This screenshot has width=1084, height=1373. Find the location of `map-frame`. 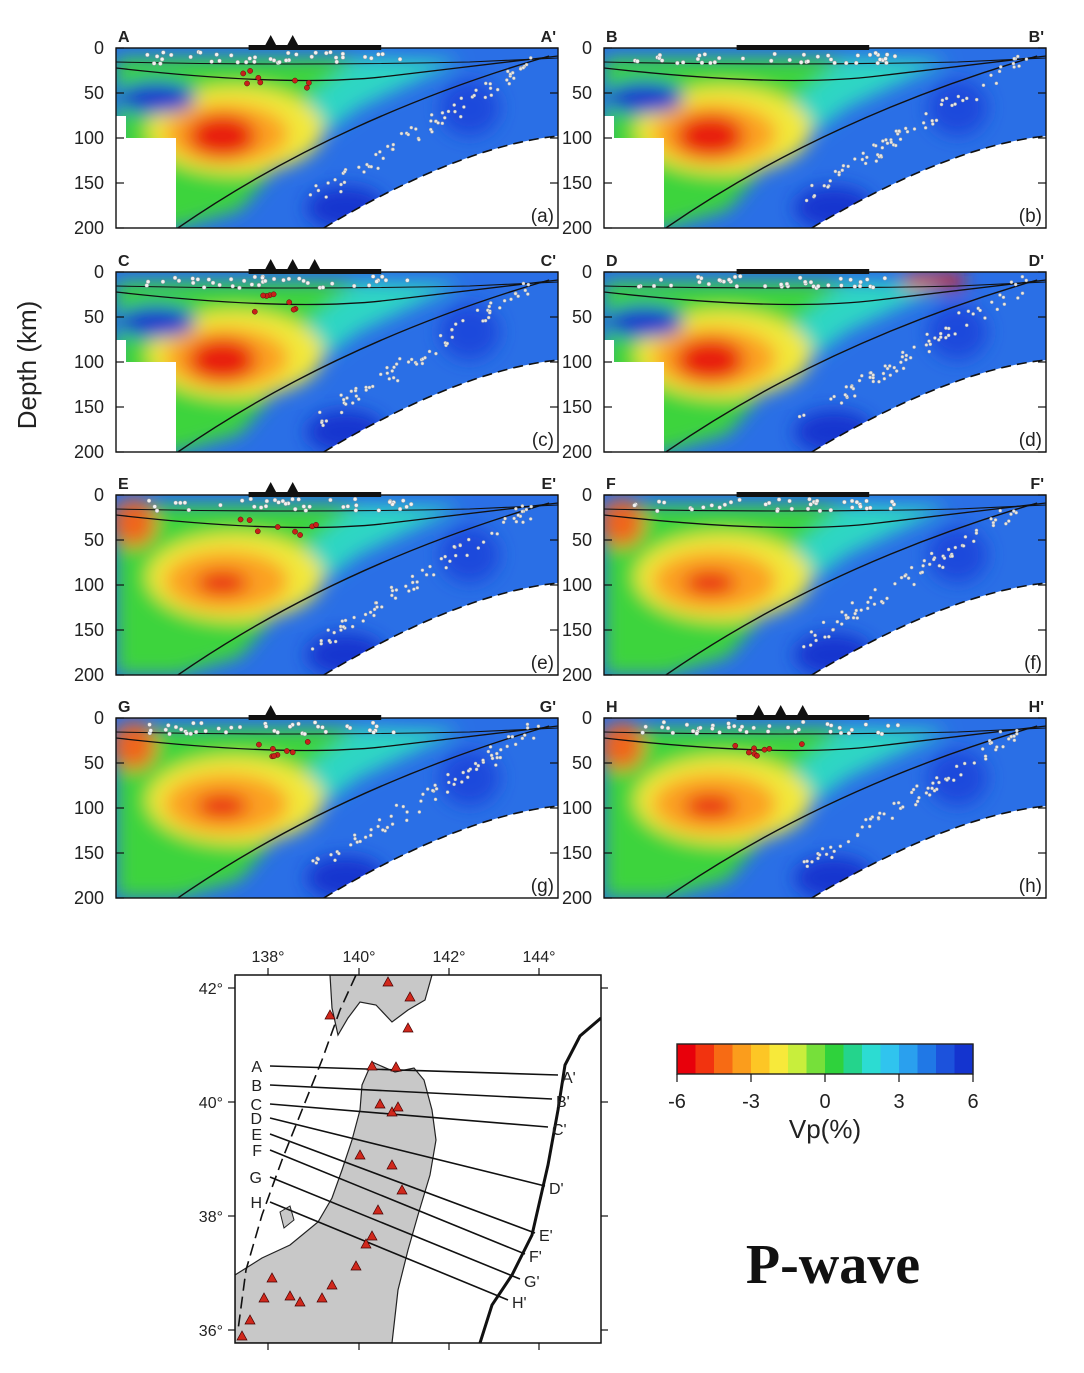

map-frame is located at coordinates (418, 1159).